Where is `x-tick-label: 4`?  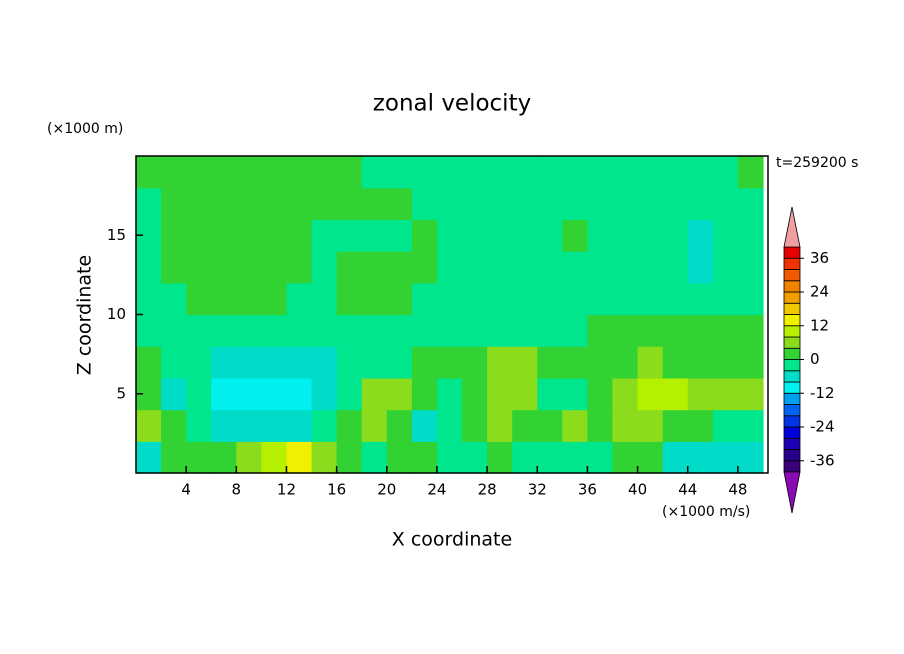 x-tick-label: 4 is located at coordinates (186, 490).